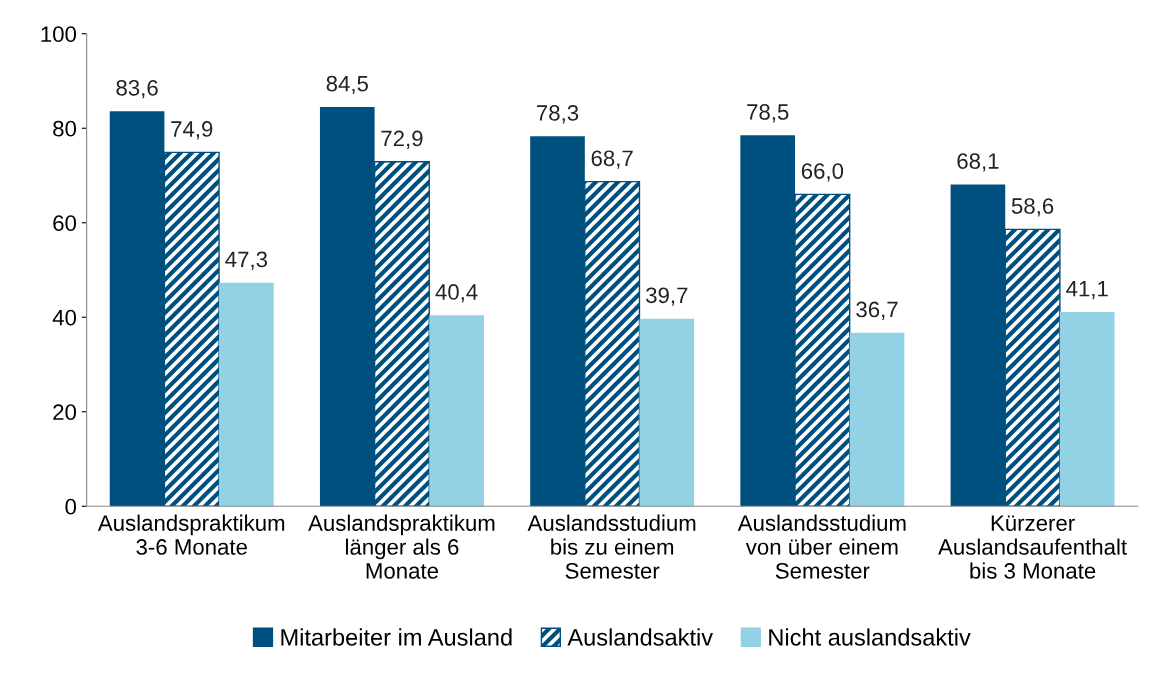 This screenshot has width=1155, height=675. I want to click on legend-label: Mitarbeiter im Ausland, so click(396, 637).